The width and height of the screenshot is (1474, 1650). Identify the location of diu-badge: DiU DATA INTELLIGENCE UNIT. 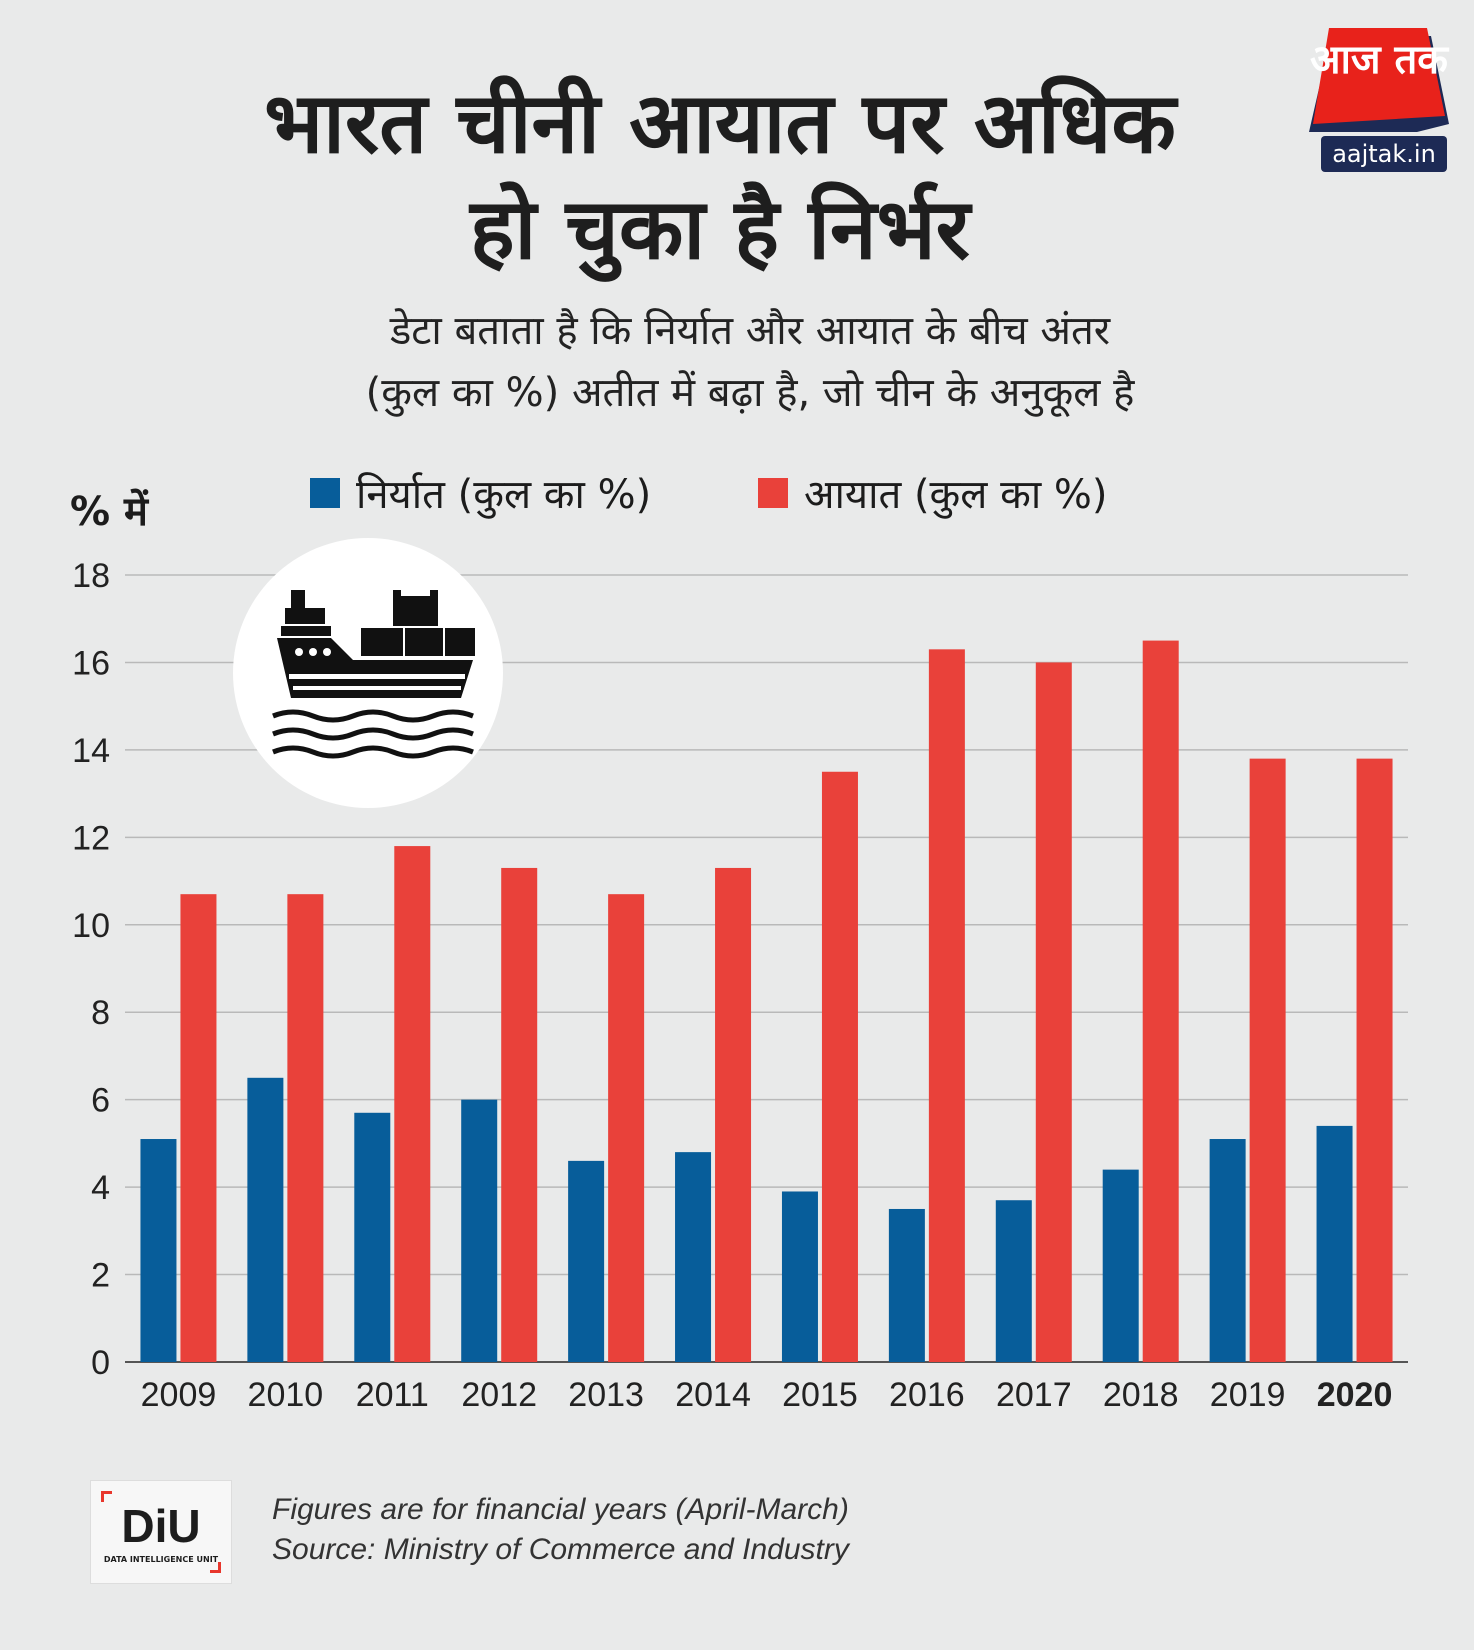
(161, 1532).